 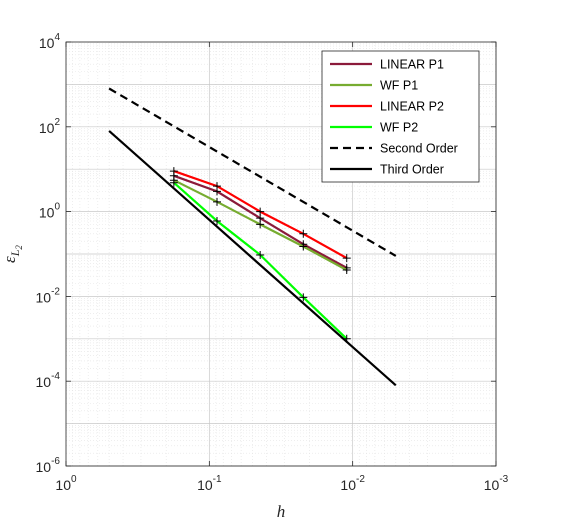 I want to click on x-tick-label-exponent: 0, so click(x=74, y=479).